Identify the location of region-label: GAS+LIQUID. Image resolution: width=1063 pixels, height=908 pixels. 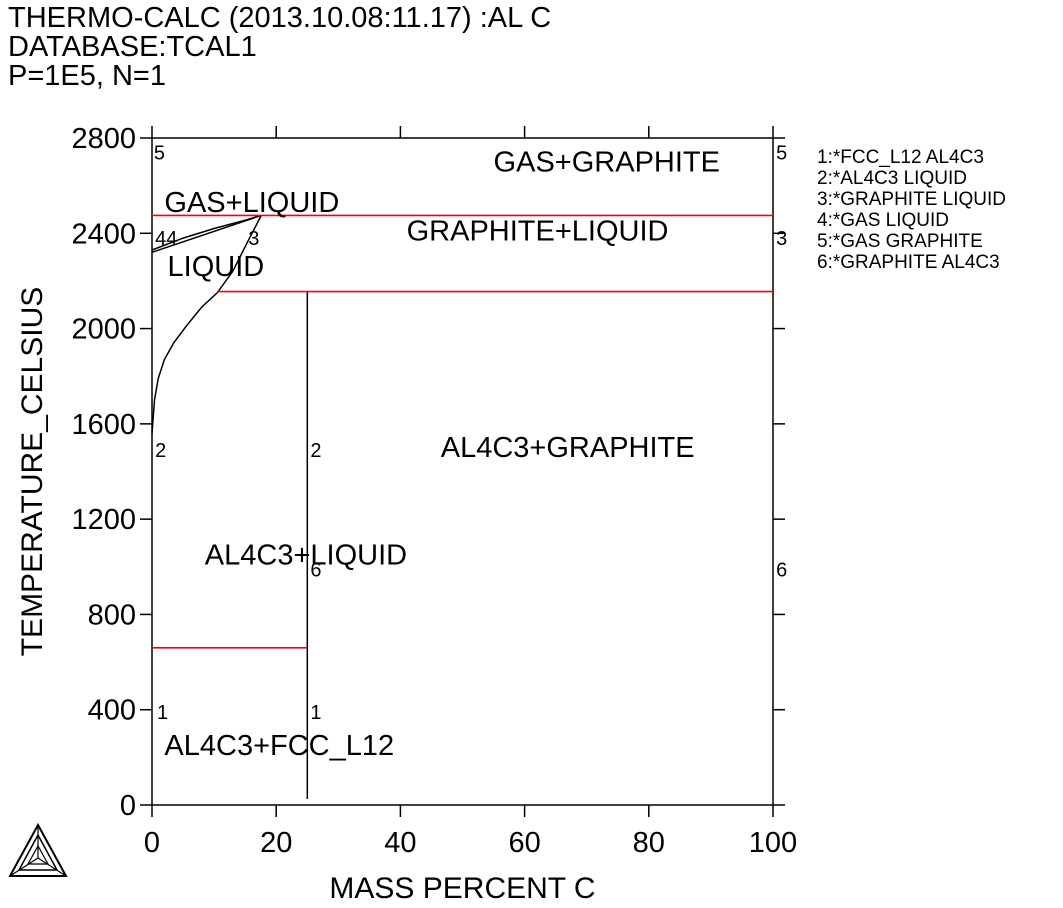
(251, 203).